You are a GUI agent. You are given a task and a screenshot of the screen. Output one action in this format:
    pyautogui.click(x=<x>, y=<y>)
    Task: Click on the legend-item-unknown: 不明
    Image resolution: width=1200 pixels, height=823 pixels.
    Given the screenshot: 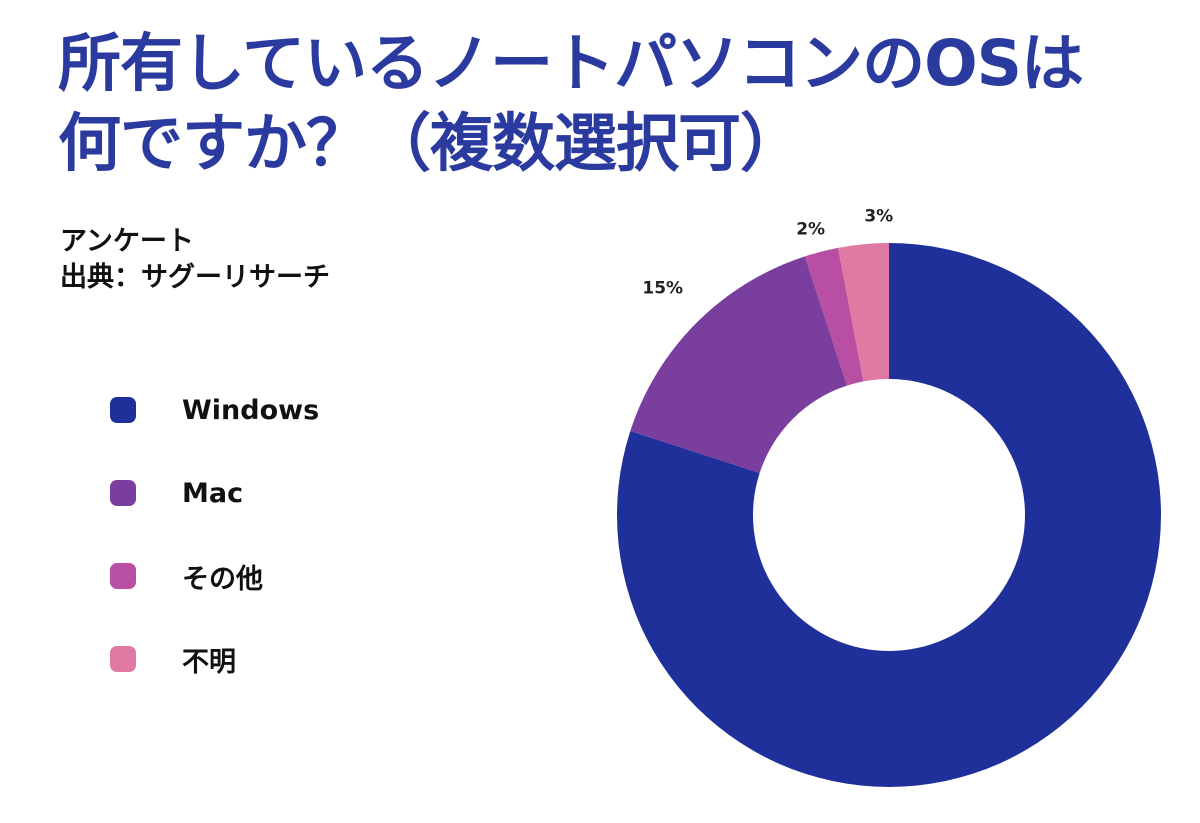 What is the action you would take?
    pyautogui.click(x=214, y=659)
    